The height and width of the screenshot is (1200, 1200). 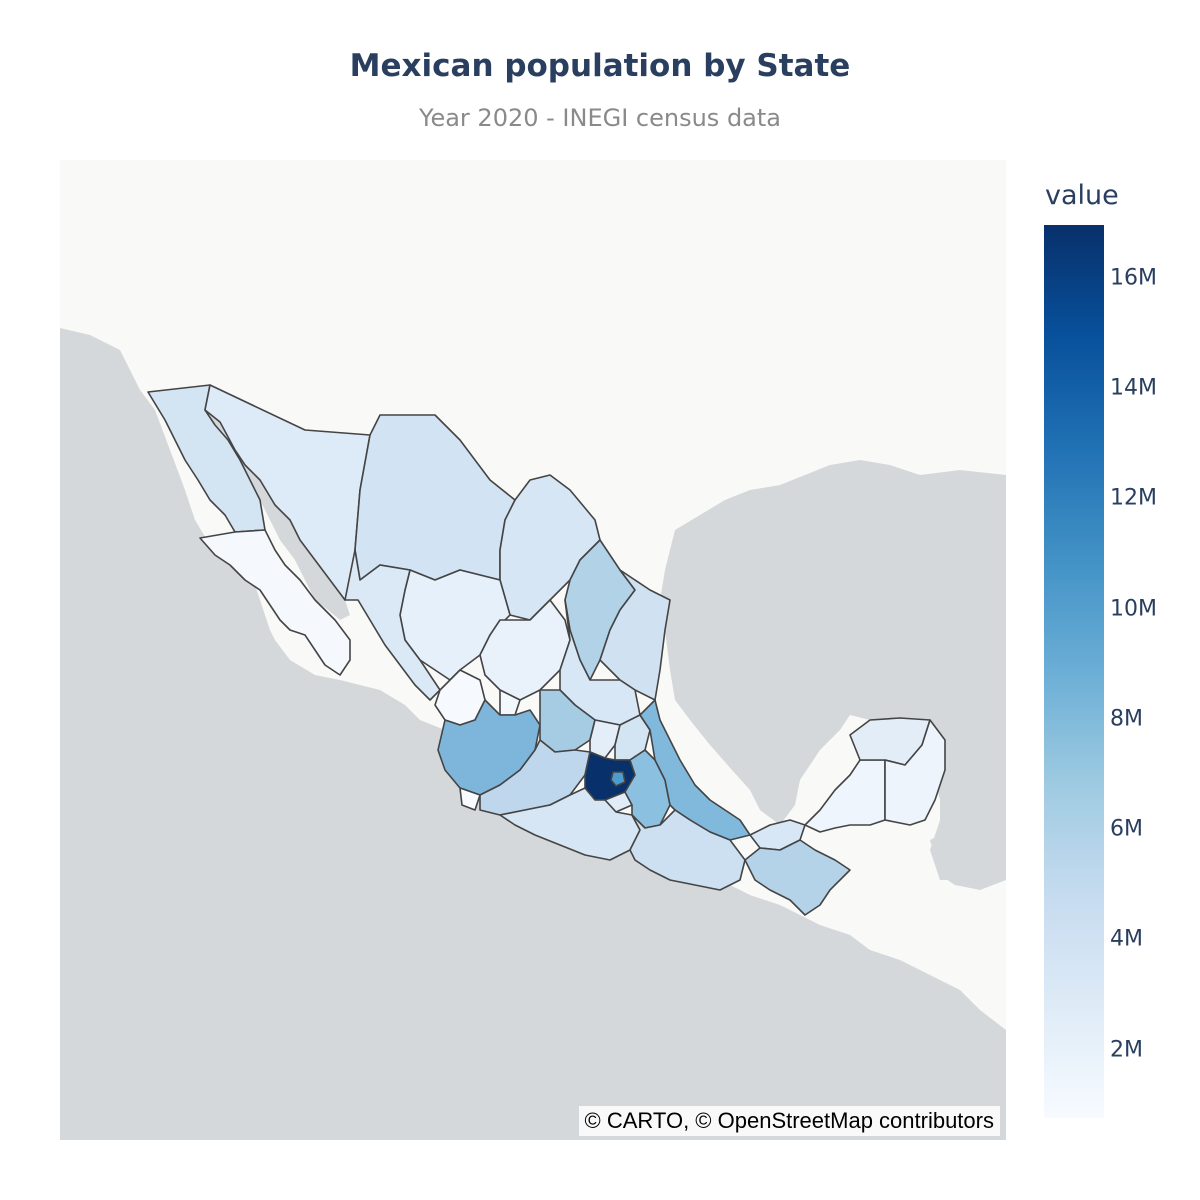 What do you see at coordinates (1082, 195) in the screenshot?
I see `colorbar-title: value` at bounding box center [1082, 195].